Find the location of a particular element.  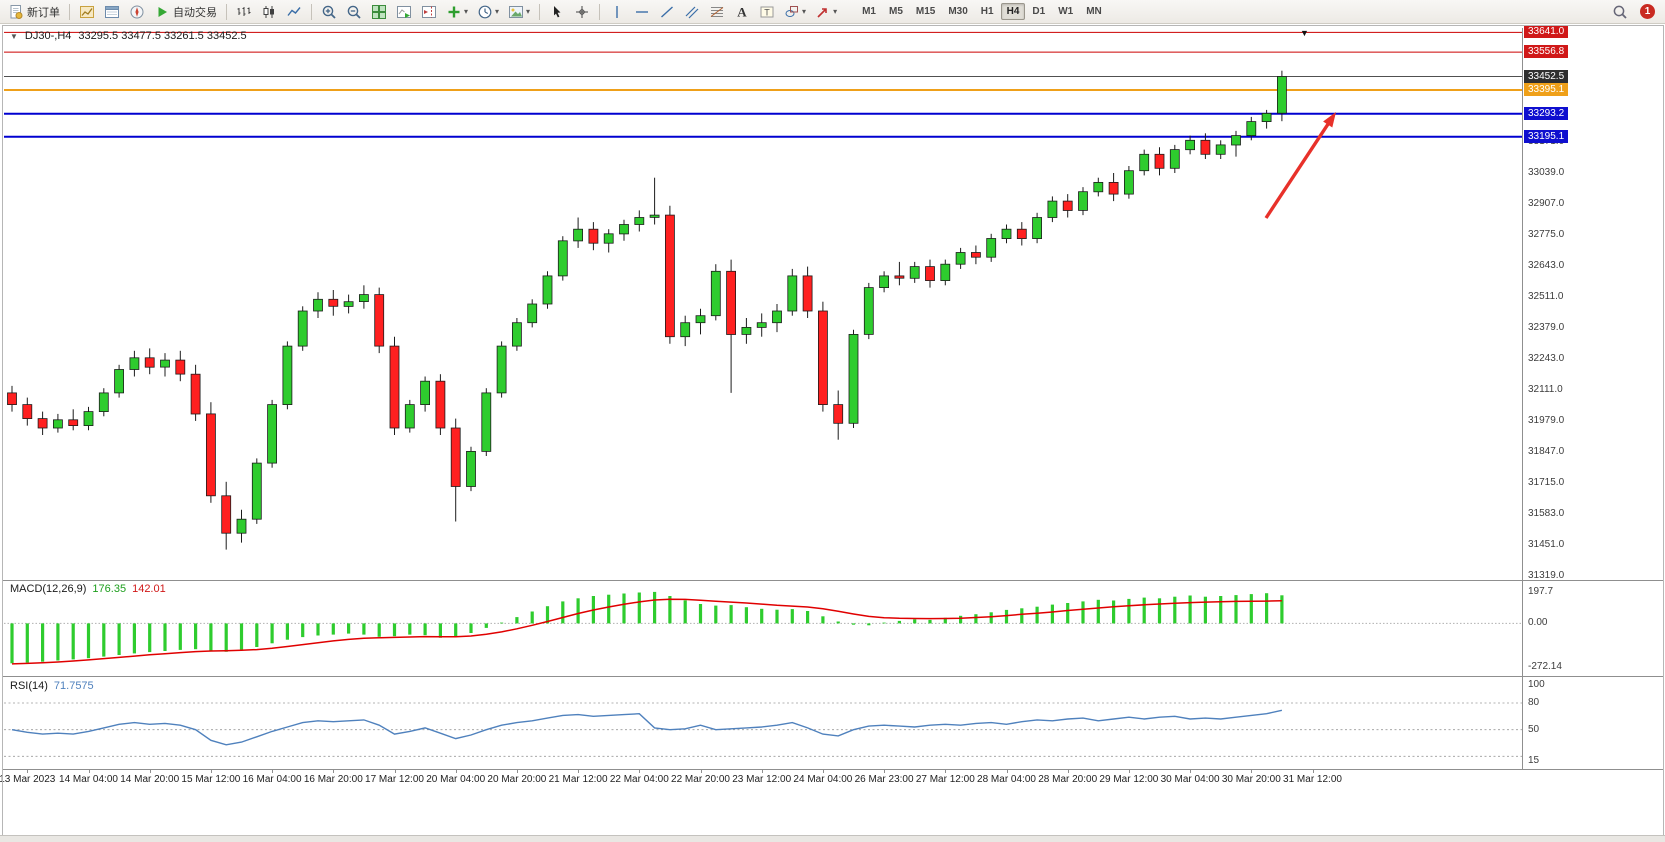

price-line-tag: 33641.0 is located at coordinates (1546, 32).